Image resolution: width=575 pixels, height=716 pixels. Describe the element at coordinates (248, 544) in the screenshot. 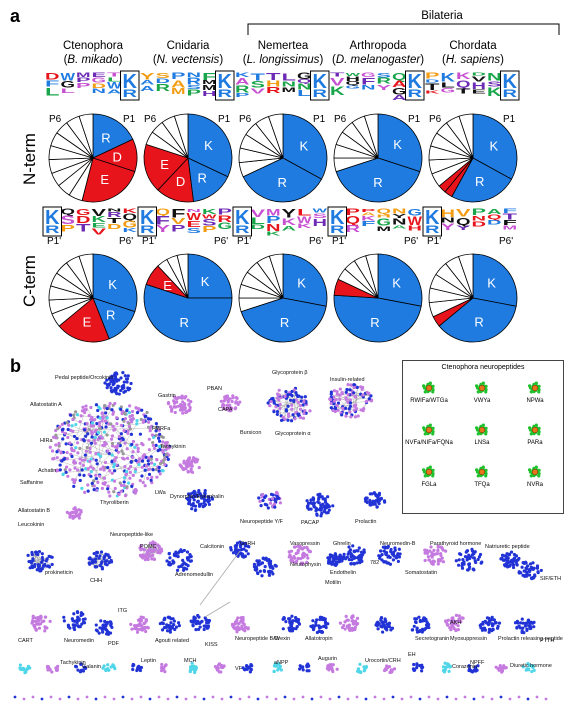

I see `cluster-label-29: GnRH` at that location.